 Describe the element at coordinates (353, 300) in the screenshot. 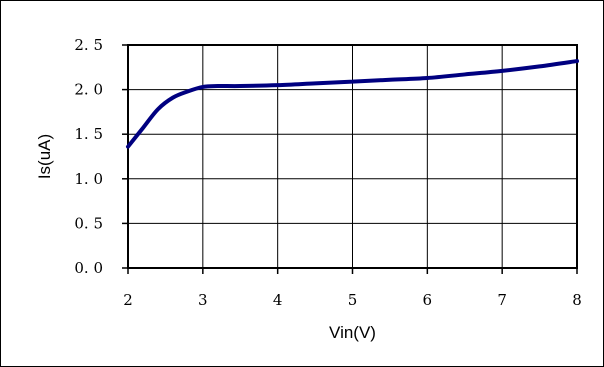

I see `x-tick-label: 5` at that location.